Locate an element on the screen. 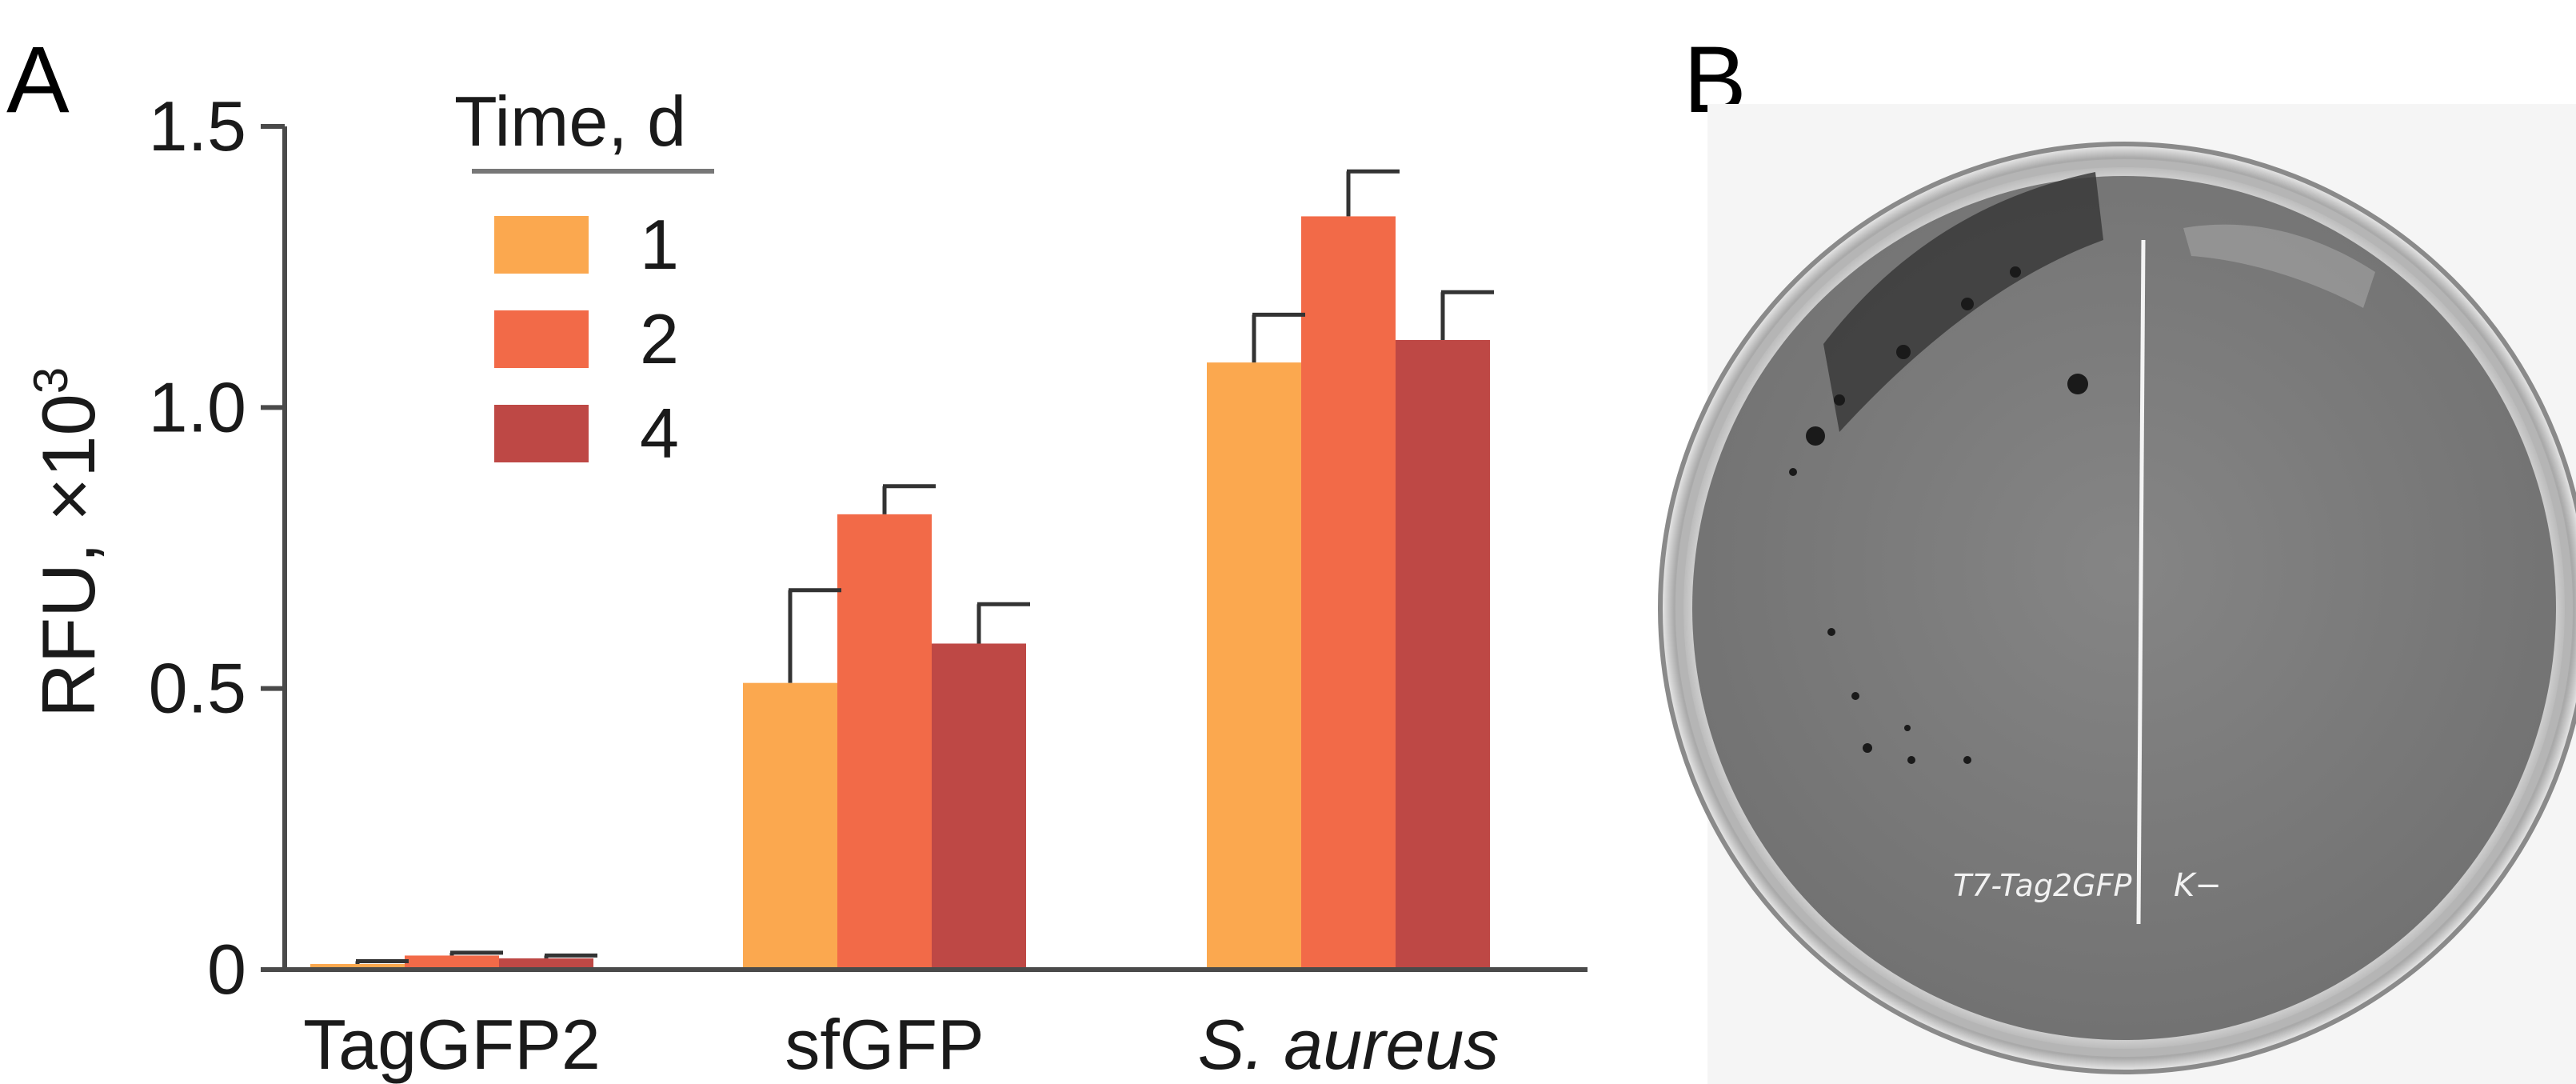 The height and width of the screenshot is (1084, 2576). bar-sfgfp-t2 is located at coordinates (884, 742).